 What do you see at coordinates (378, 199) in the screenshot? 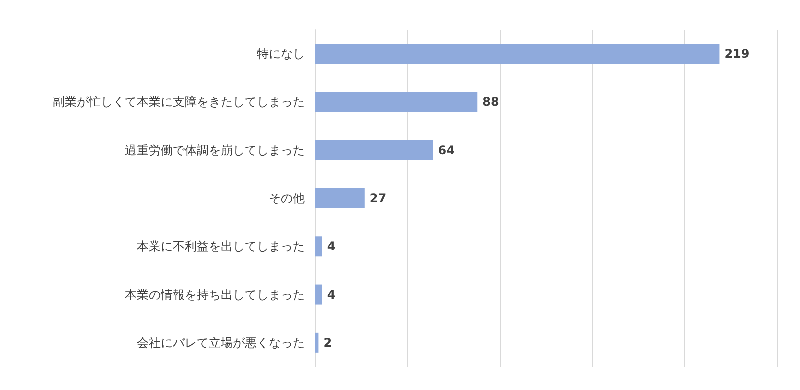
I see `data-label: 27` at bounding box center [378, 199].